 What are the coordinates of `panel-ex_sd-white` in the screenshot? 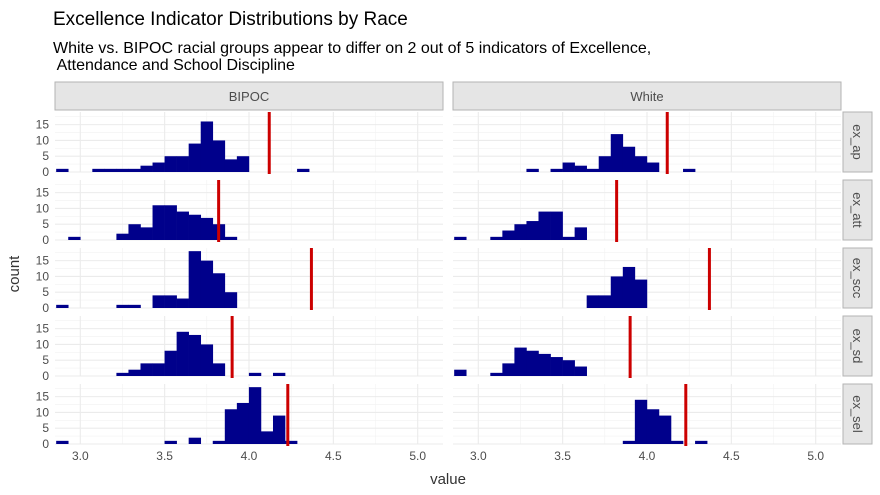 It's located at (543, 347).